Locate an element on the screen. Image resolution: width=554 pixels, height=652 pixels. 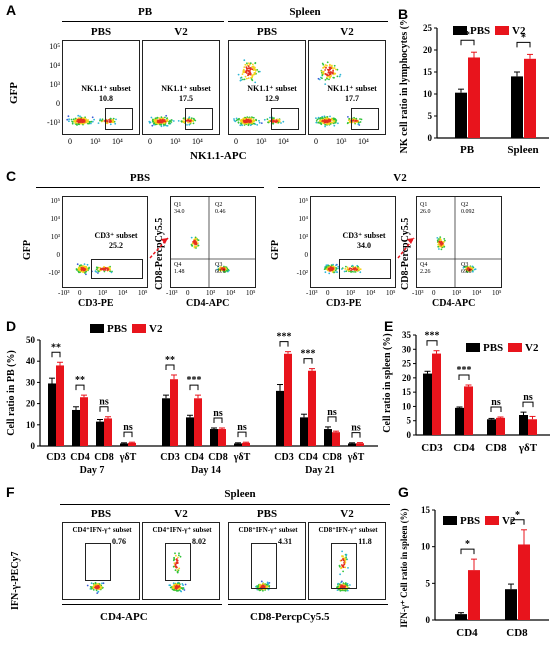
chart-e-ylabel: Cell ratio in spleen (%) is located at coordinates (387, 382).